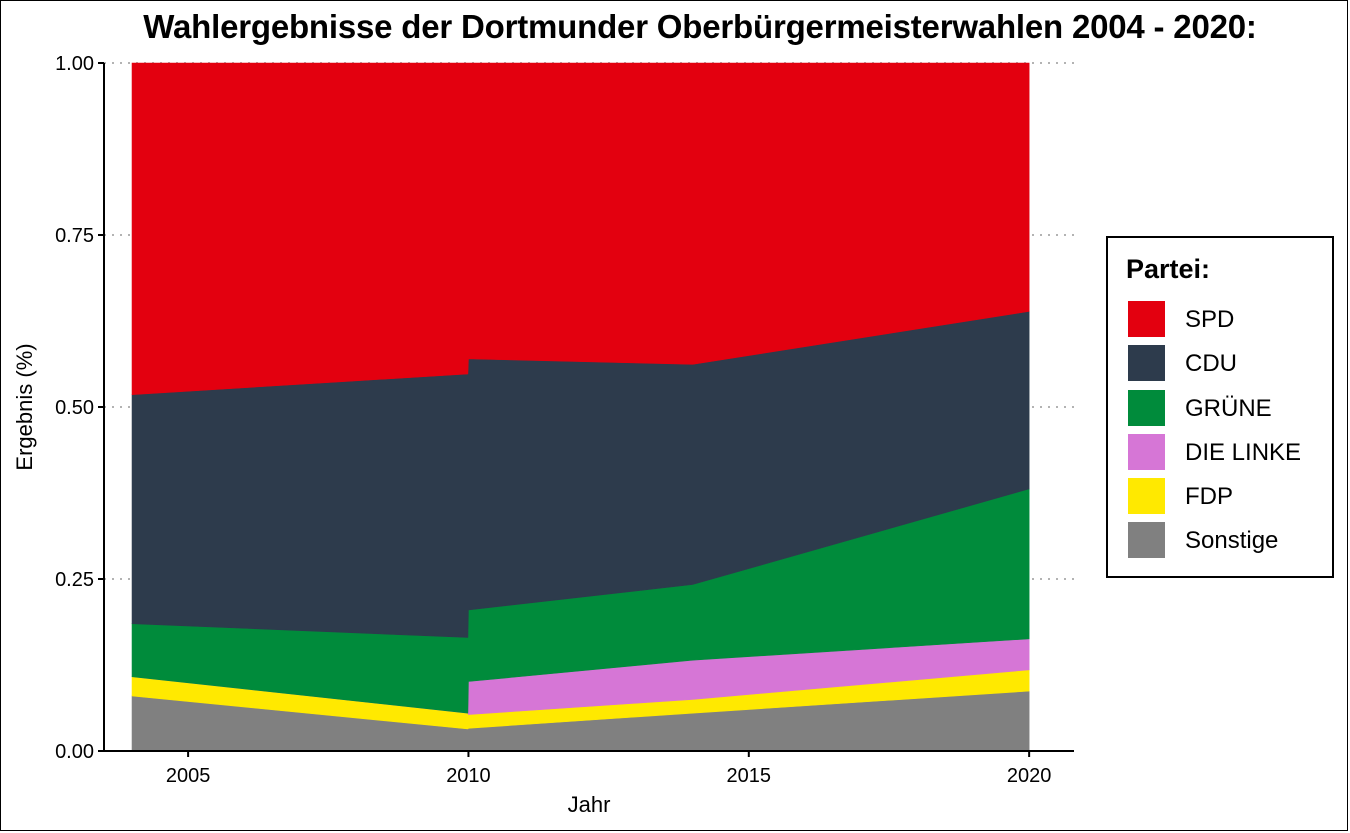  I want to click on legend-label-gruene: GRÜNE, so click(1228, 408).